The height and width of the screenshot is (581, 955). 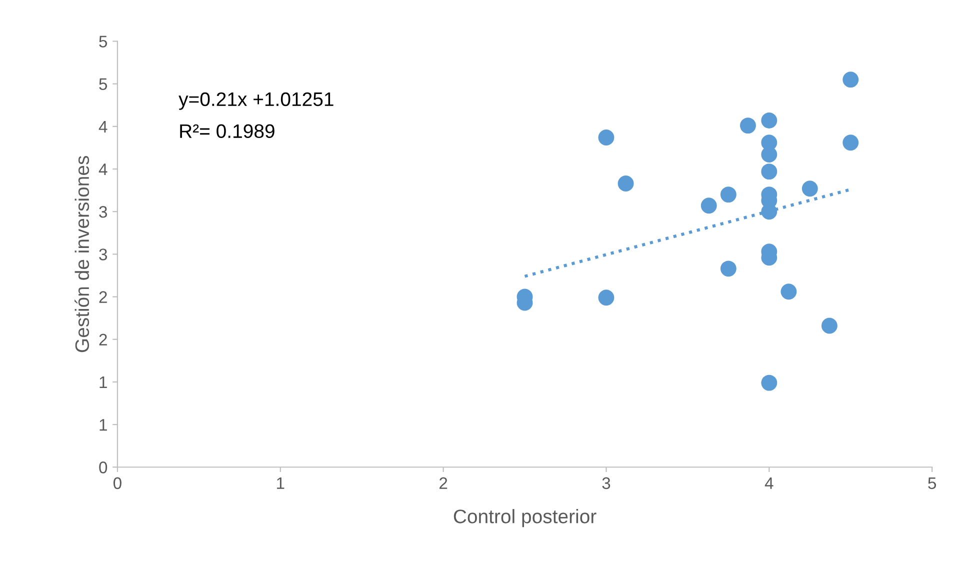 What do you see at coordinates (769, 483) in the screenshot?
I see `x-tick-label: 4` at bounding box center [769, 483].